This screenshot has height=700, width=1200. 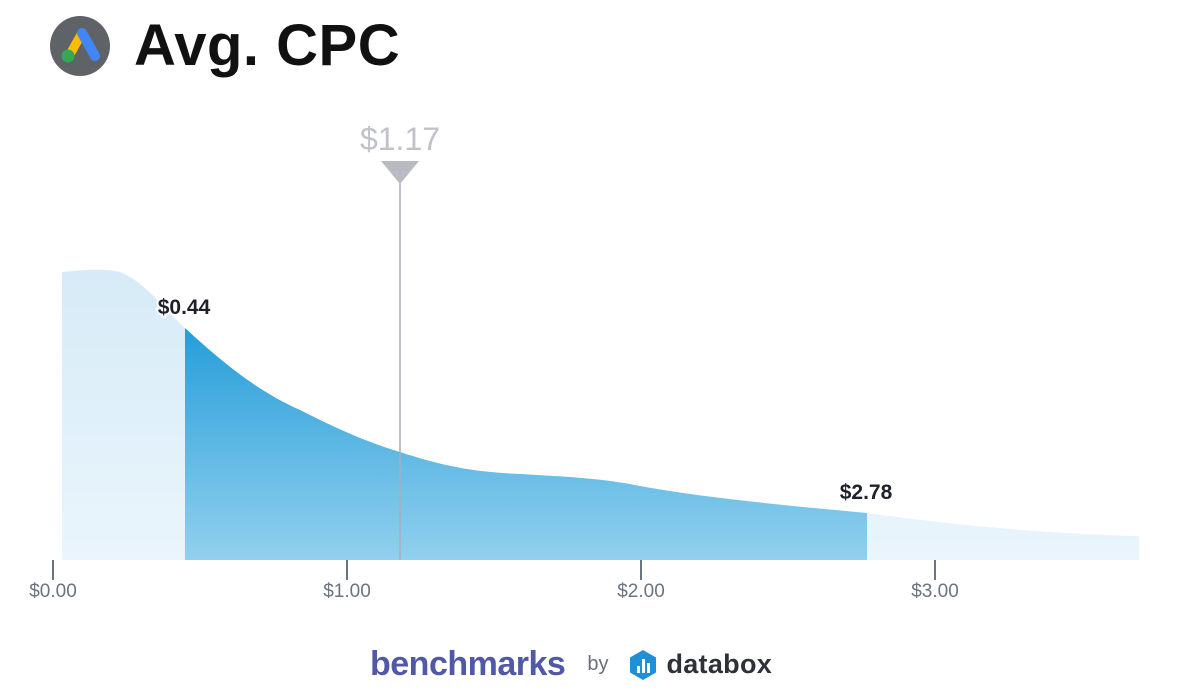 What do you see at coordinates (53, 591) in the screenshot?
I see `x-tick-label: $0.00` at bounding box center [53, 591].